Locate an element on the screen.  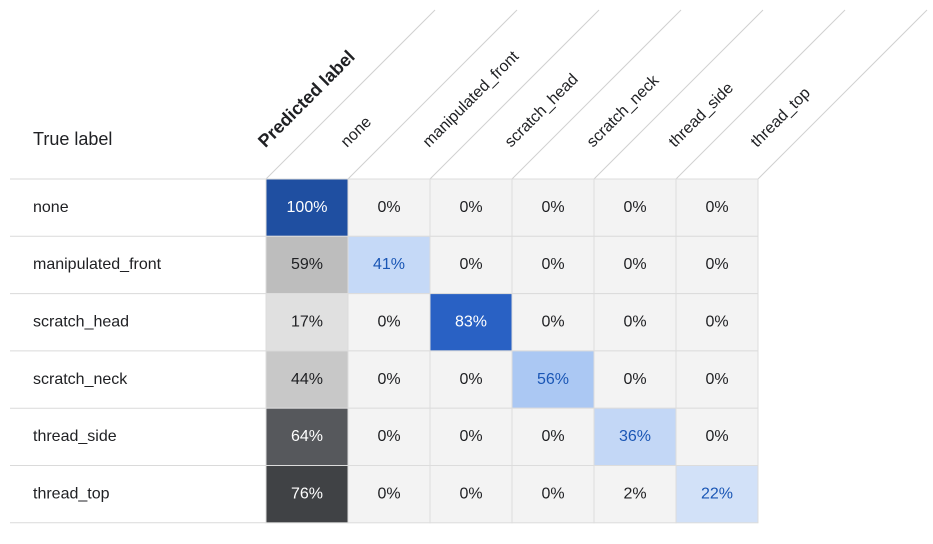
cell-value: 36% is located at coordinates (635, 436).